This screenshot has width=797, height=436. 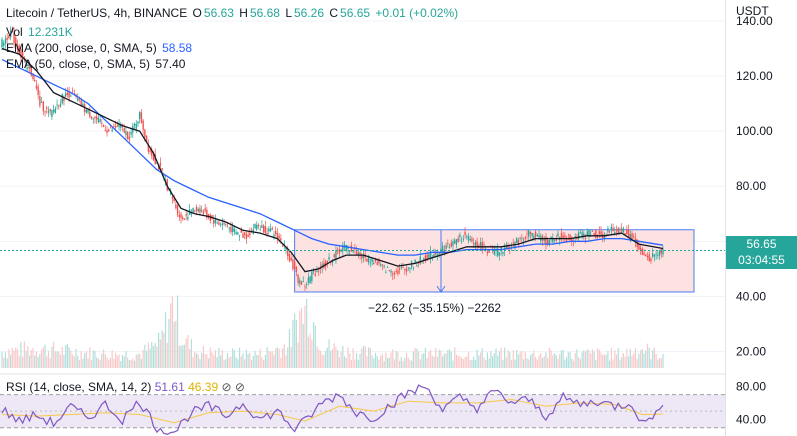 What do you see at coordinates (239, 387) in the screenshot?
I see `hide-icon-2: ⊘` at bounding box center [239, 387].